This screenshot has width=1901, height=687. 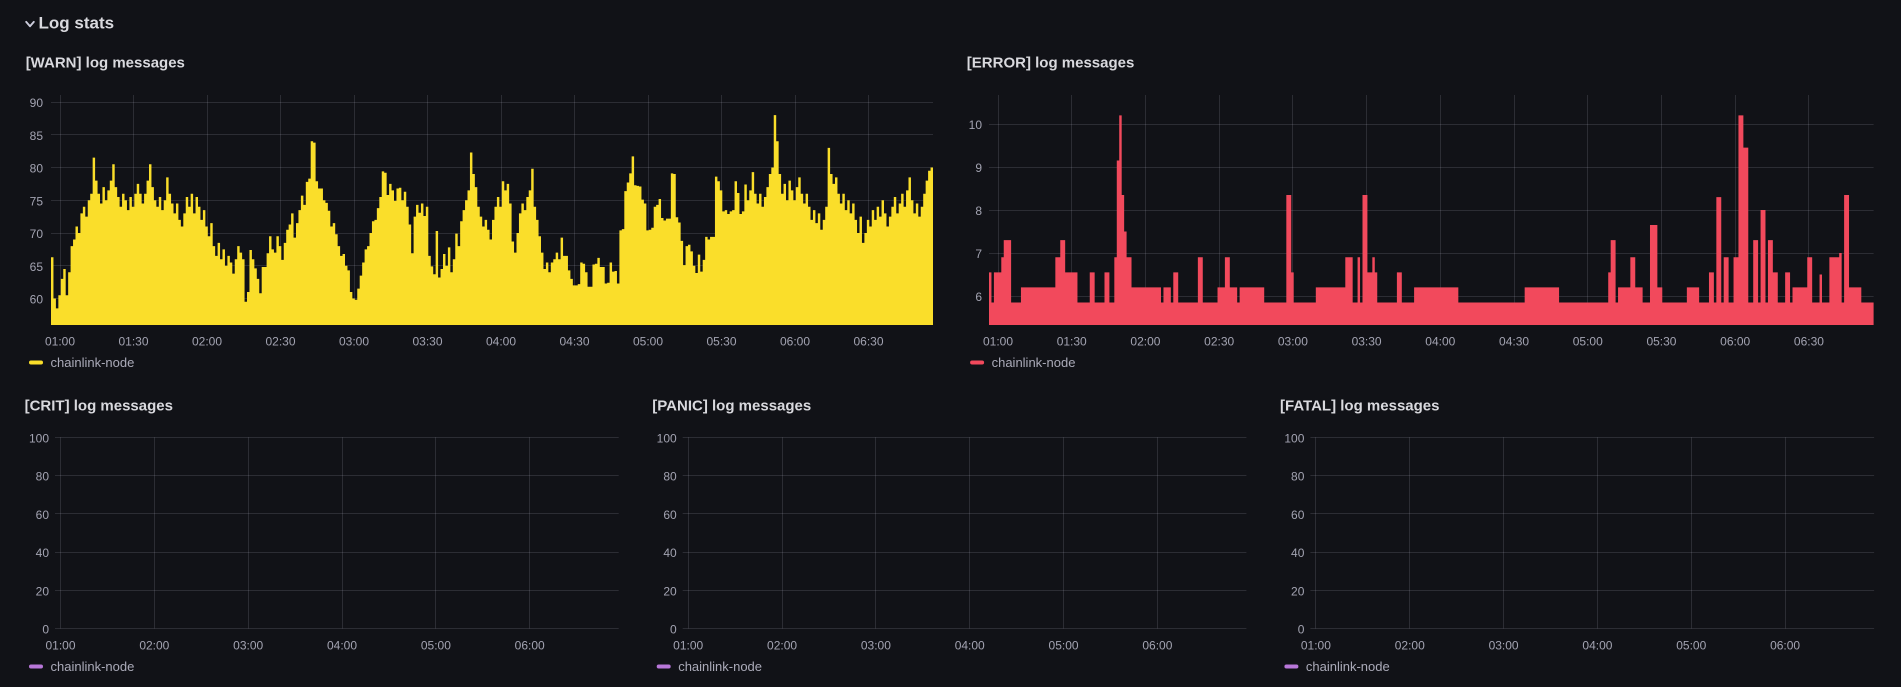 I want to click on svg-text: 90, so click(x=37, y=103).